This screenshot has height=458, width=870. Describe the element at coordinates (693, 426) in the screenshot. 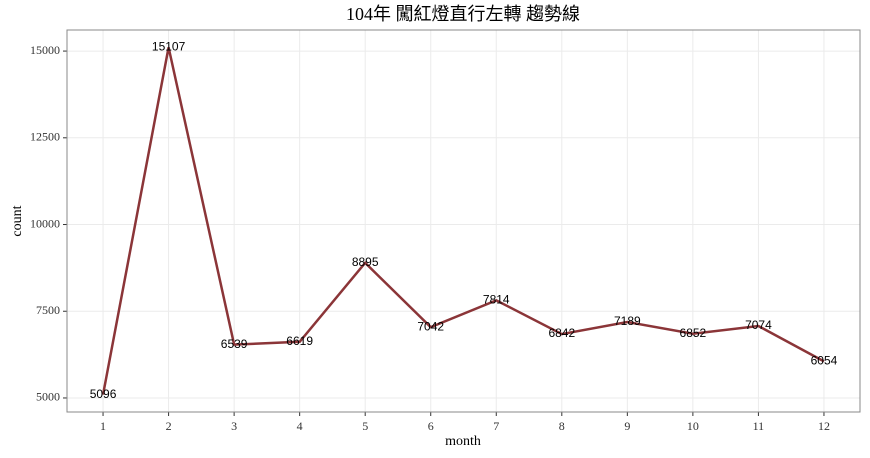

I see `x-tick-label: 10` at that location.